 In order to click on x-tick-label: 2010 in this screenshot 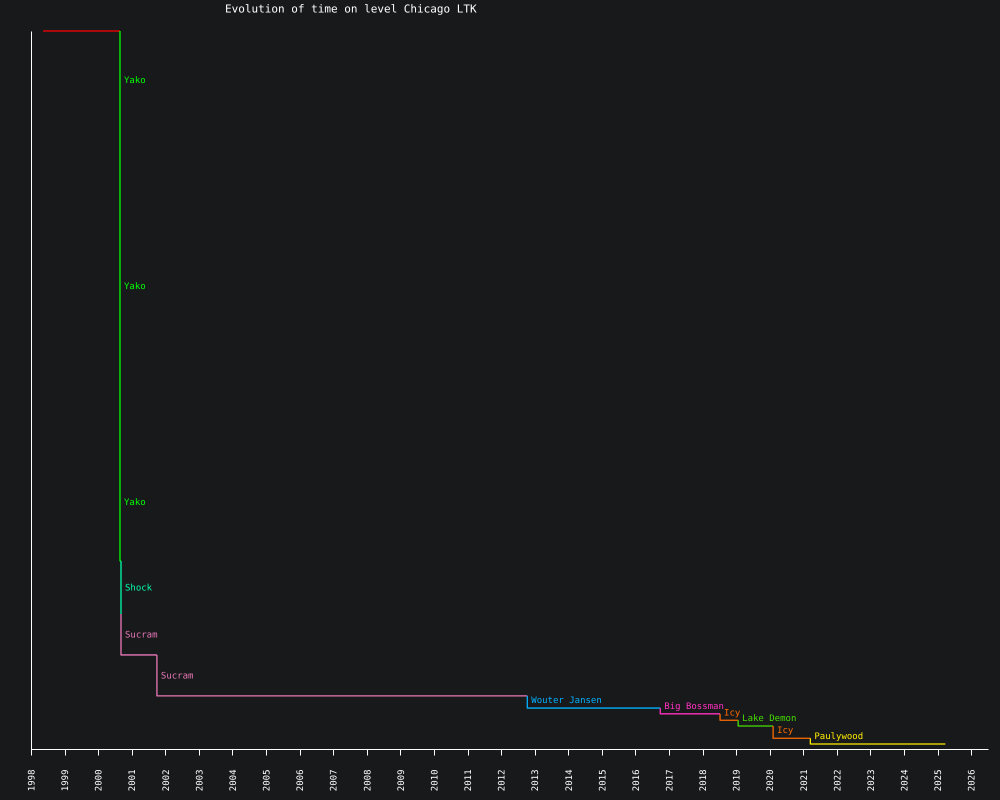, I will do `click(435, 781)`.